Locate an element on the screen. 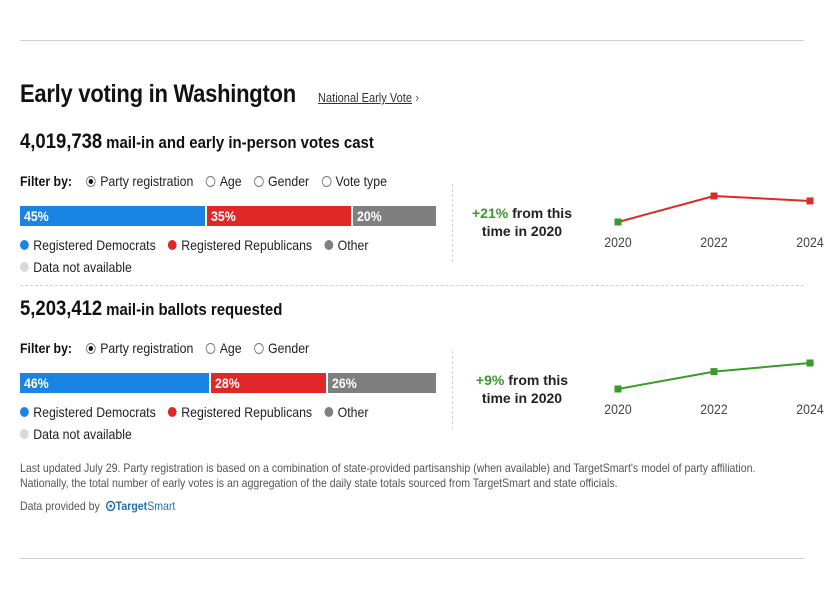  section-divider is located at coordinates (412, 285).